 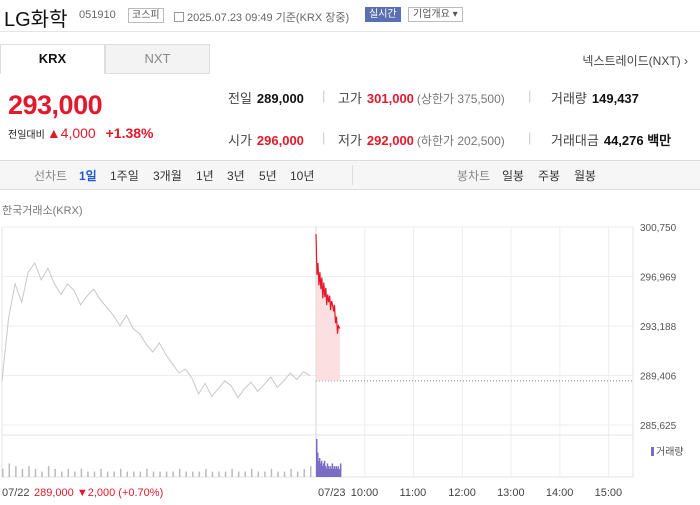 I want to click on chart-source: 한국거래소(KRX), so click(x=42, y=211).